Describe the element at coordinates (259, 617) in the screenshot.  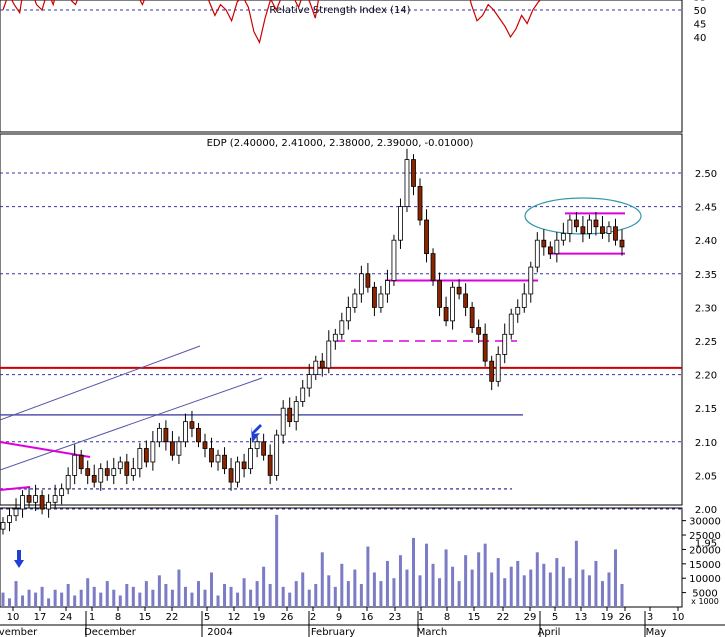
I see `x-day-label: 19` at that location.